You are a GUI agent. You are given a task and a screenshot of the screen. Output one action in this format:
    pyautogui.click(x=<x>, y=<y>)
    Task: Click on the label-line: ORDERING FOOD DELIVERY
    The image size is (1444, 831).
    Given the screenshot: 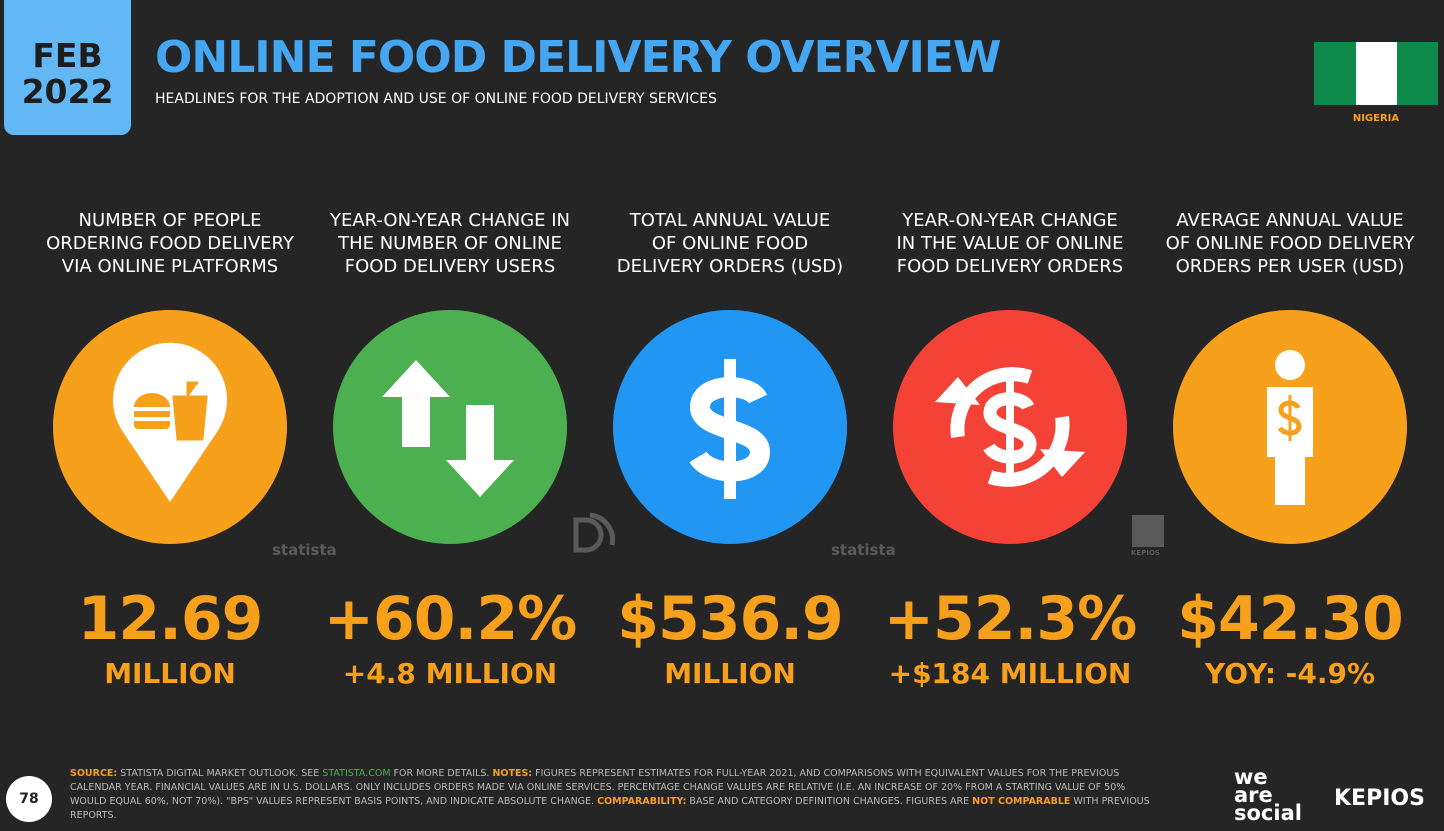 What is the action you would take?
    pyautogui.click(x=170, y=243)
    